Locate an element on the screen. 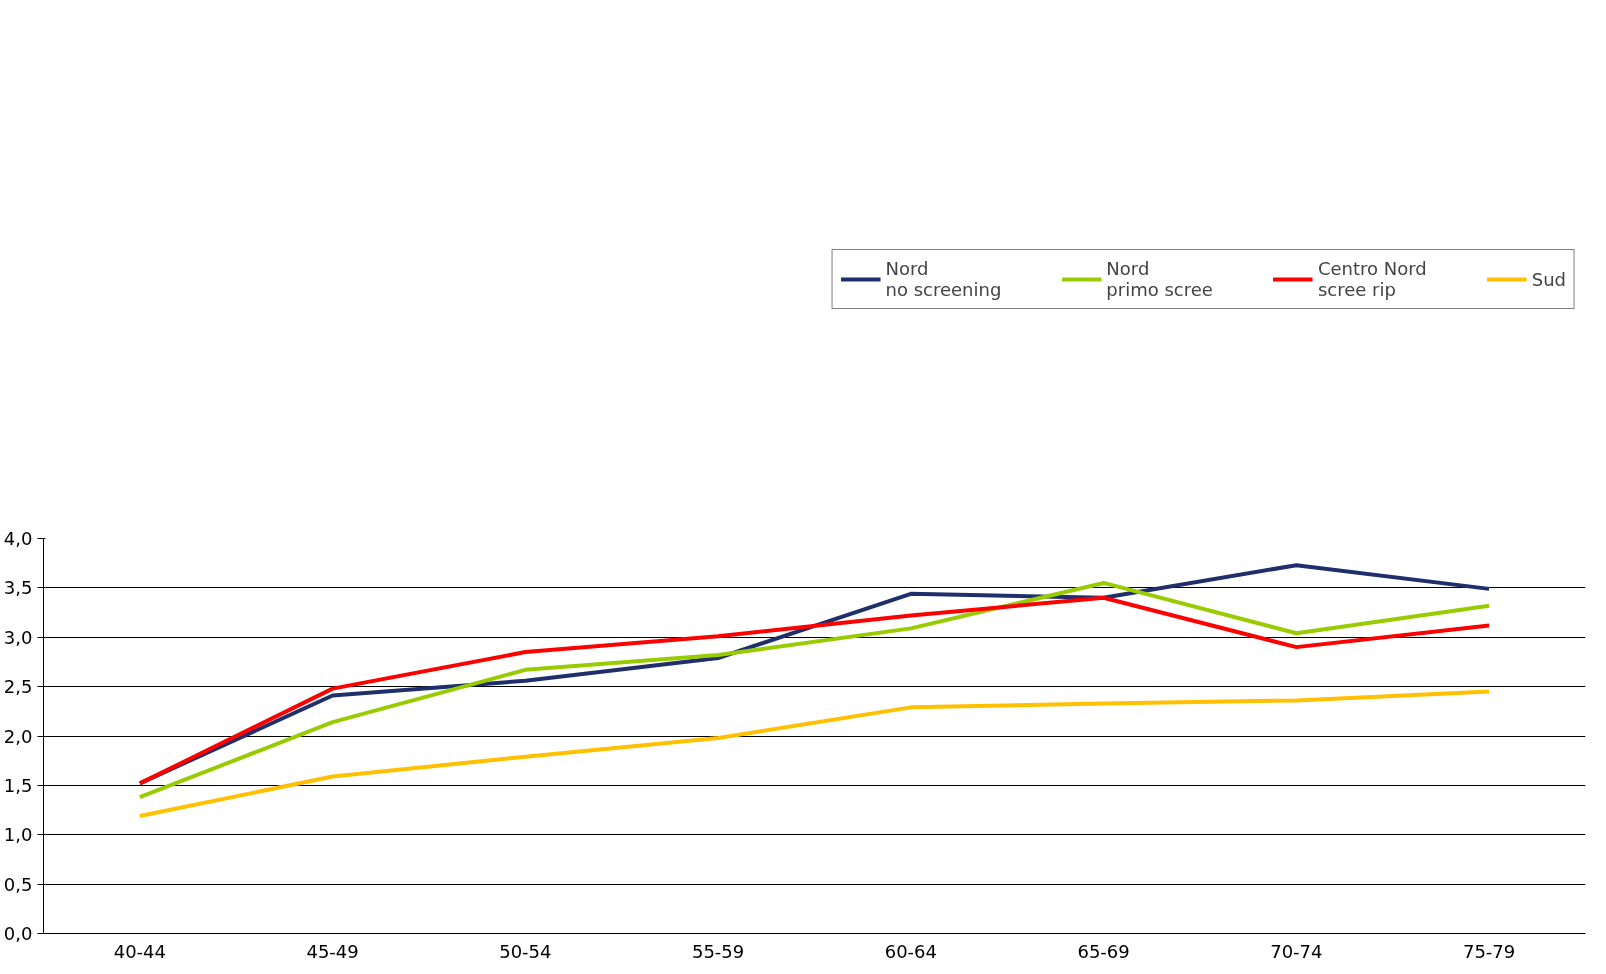  y-tick-label: 4,0 is located at coordinates (18, 538).